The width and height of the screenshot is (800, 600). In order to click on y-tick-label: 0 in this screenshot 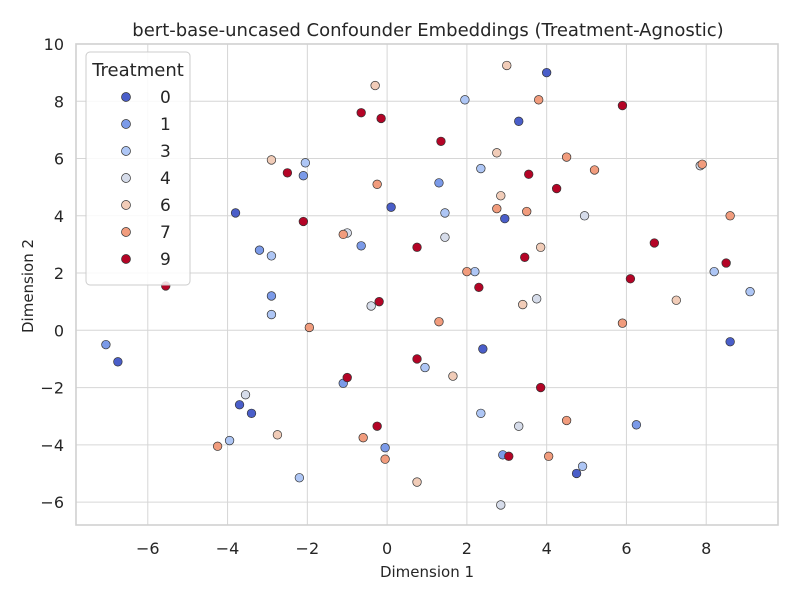, I will do `click(59, 330)`.